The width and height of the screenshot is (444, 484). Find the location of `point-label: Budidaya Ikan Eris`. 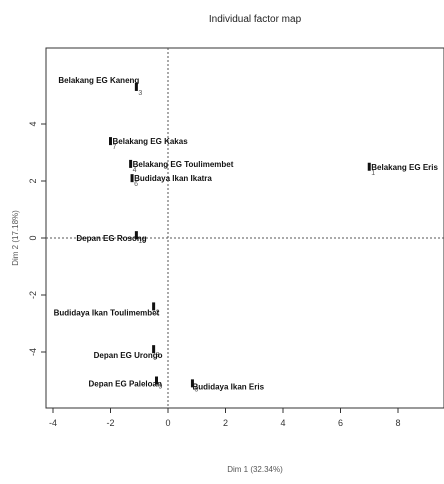

point-label: Budidaya Ikan Eris is located at coordinates (228, 386).